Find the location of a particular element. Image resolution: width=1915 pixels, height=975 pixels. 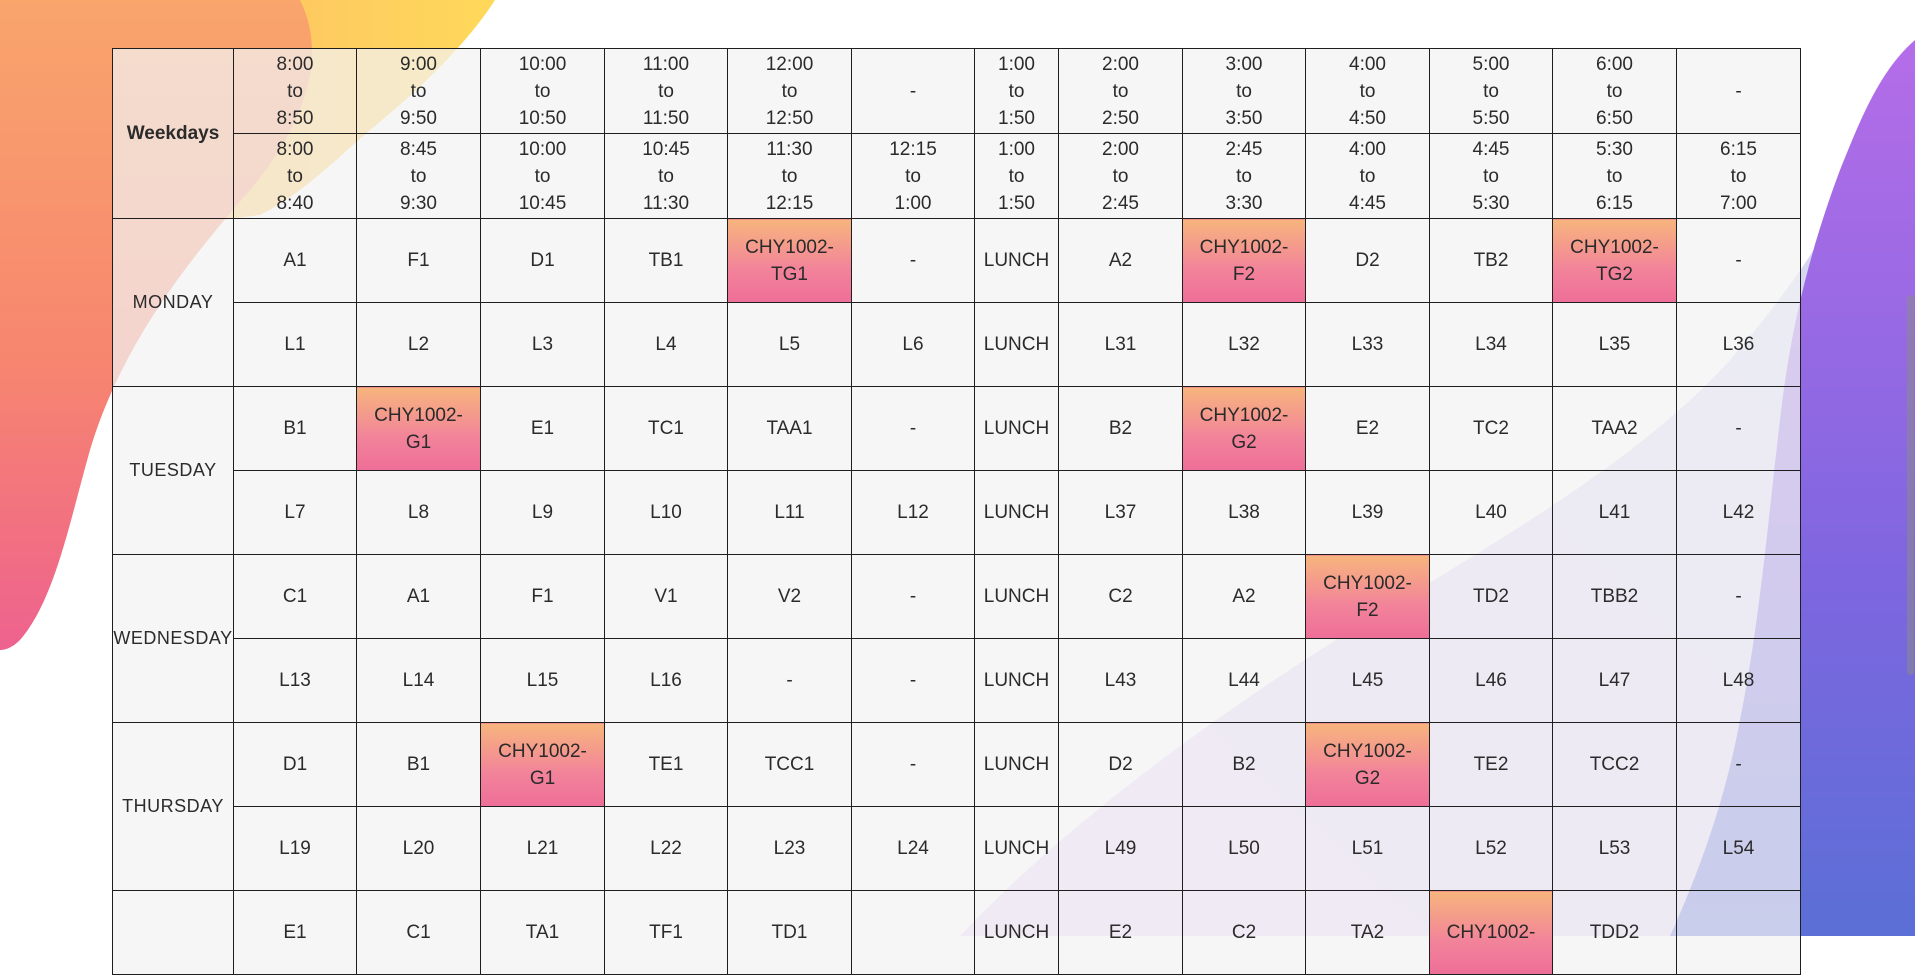

slot-cell: TCC1 is located at coordinates (789, 764).